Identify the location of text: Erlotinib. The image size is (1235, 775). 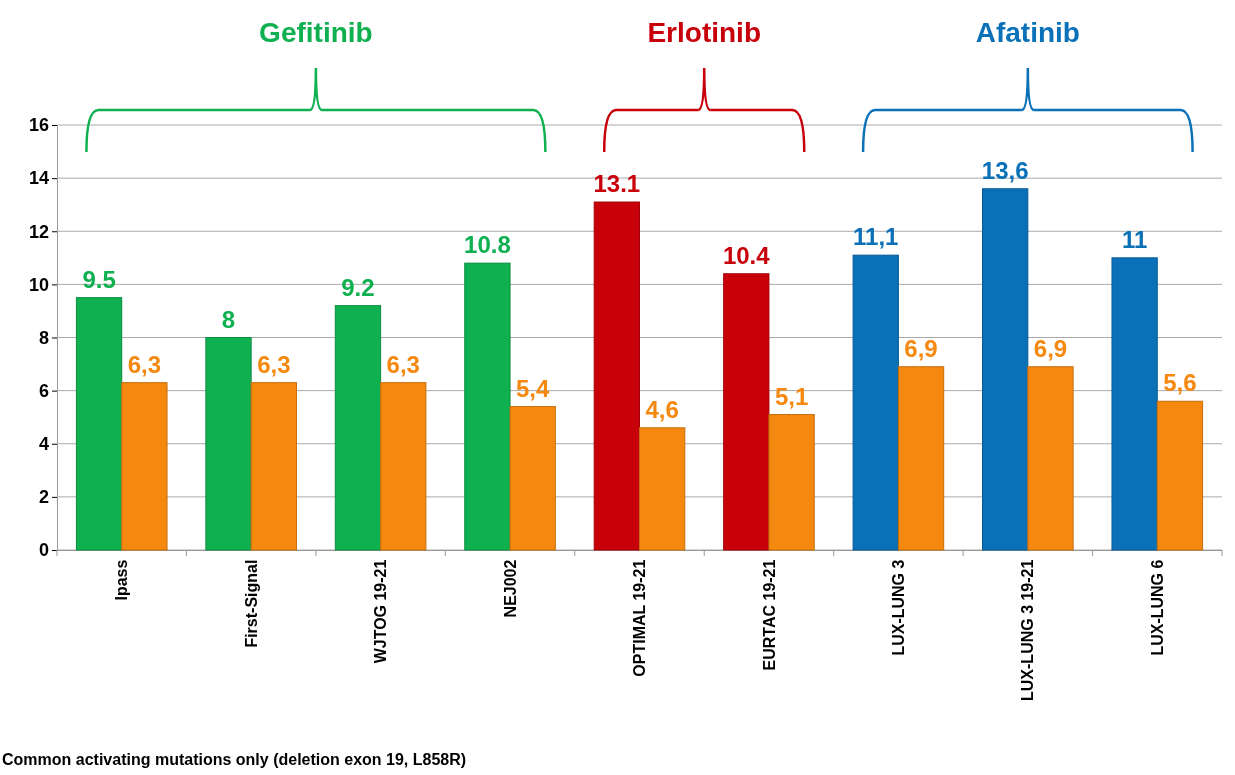
(704, 32).